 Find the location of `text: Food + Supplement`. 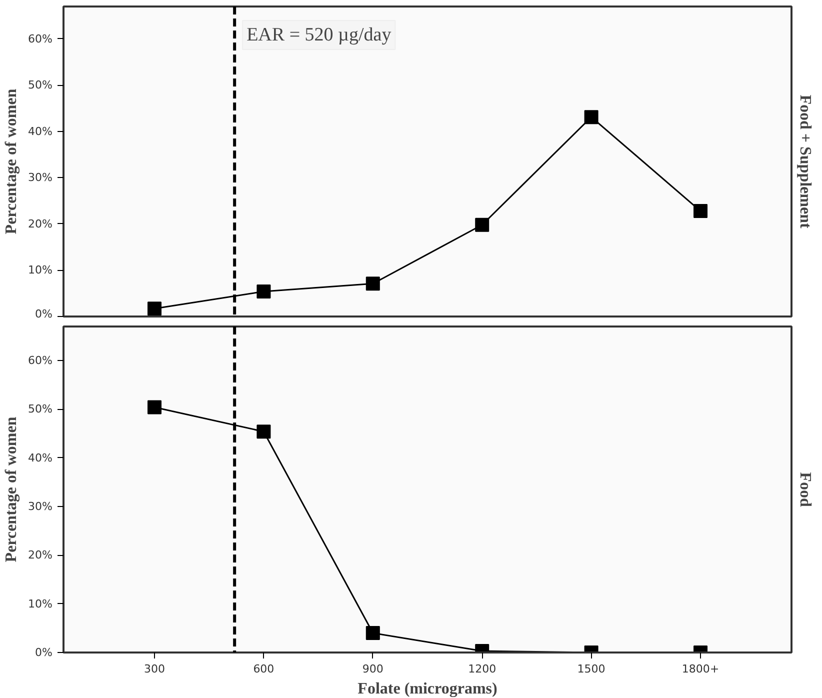

text: Food + Supplement is located at coordinates (805, 161).